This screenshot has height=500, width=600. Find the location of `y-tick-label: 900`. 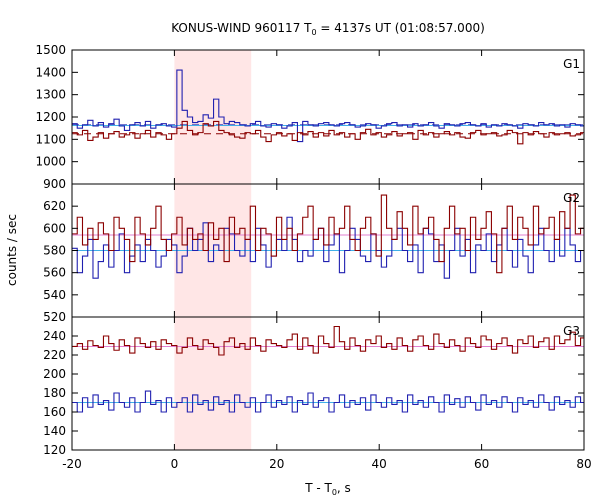

y-tick-label: 900 is located at coordinates (54, 184).